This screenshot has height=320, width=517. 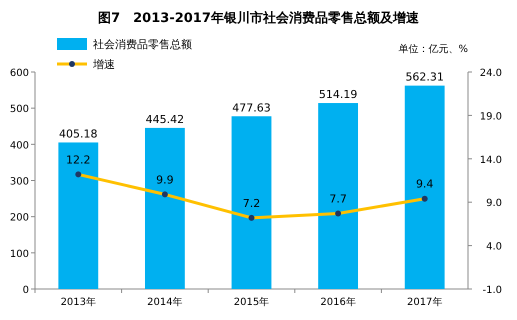 I want to click on data-label: 7.2, so click(x=251, y=203).